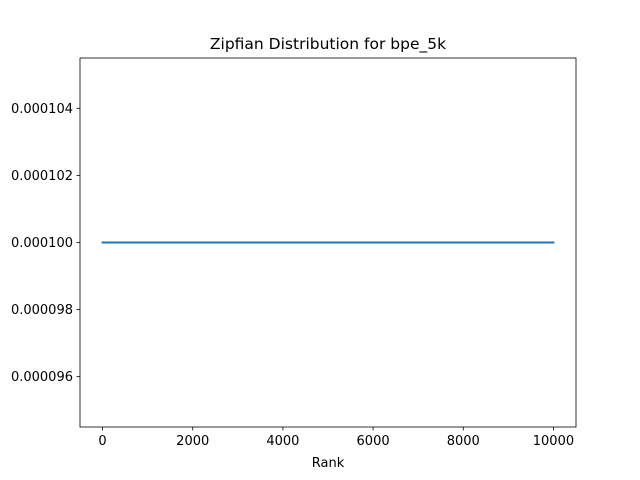 The width and height of the screenshot is (640, 480). I want to click on y-tick-label: 0.000102, so click(42, 176).